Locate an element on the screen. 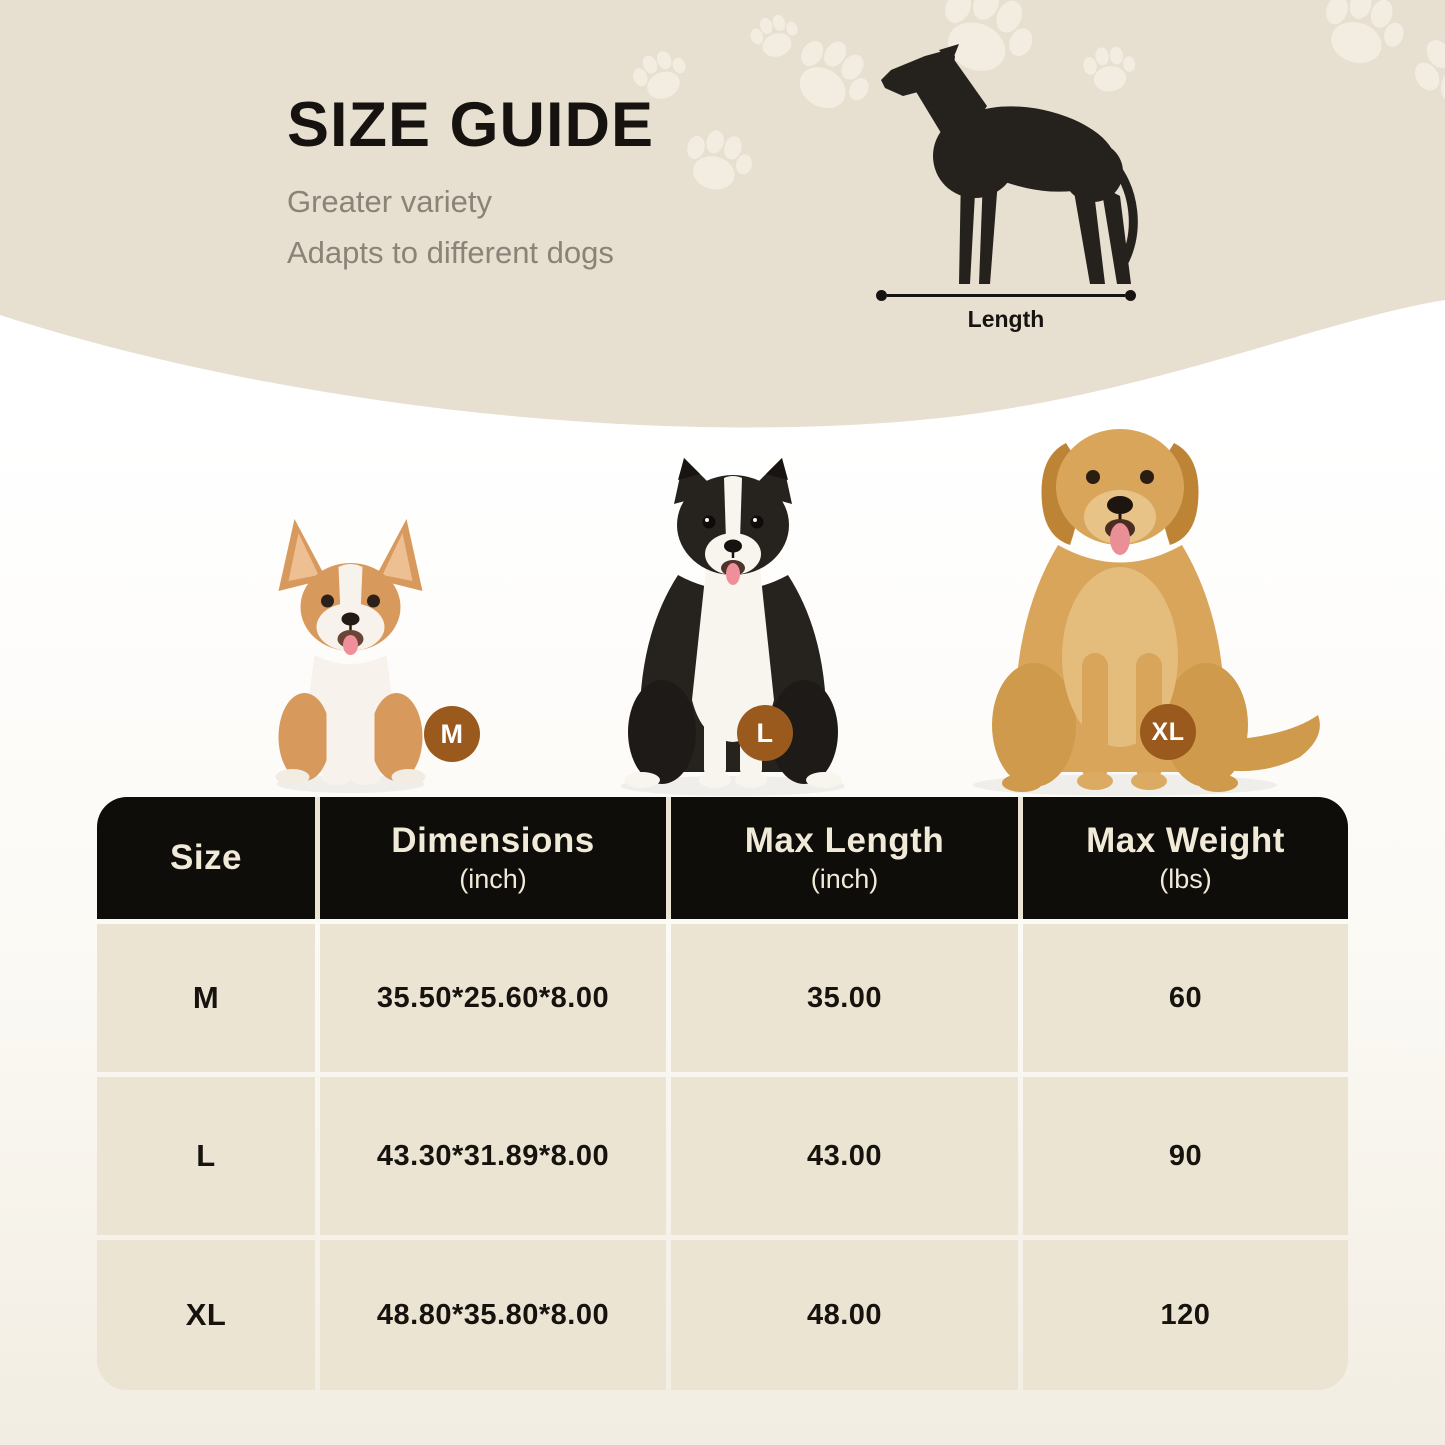 This screenshot has height=1445, width=1445. size-badge-xl: XL is located at coordinates (1168, 732).